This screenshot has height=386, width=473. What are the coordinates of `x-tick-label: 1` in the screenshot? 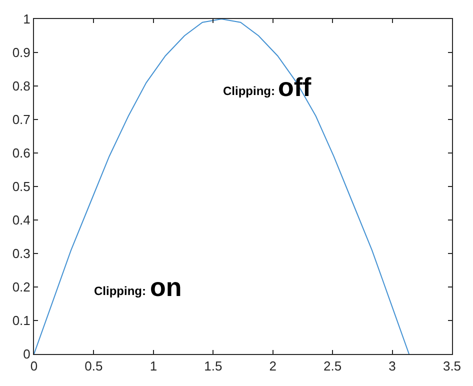 It's located at (154, 366).